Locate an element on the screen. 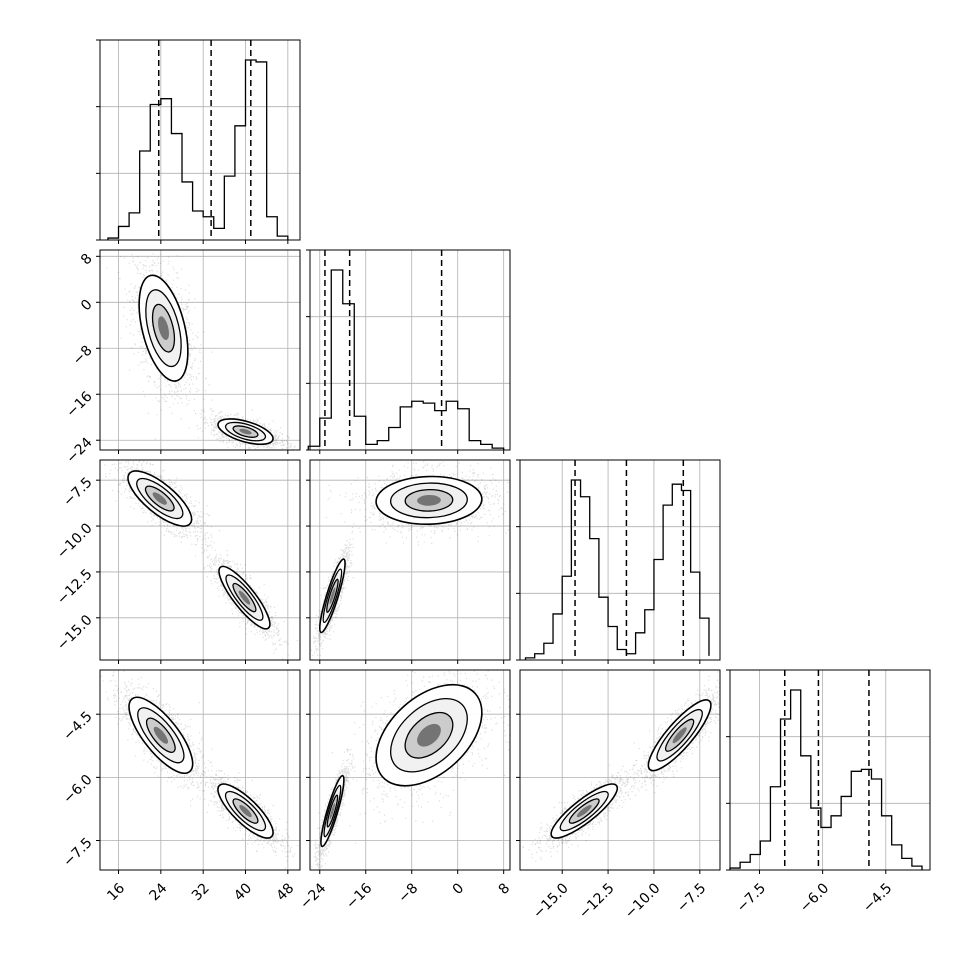 The width and height of the screenshot is (970, 970). y-tick-label: −4.5 is located at coordinates (77, 726).